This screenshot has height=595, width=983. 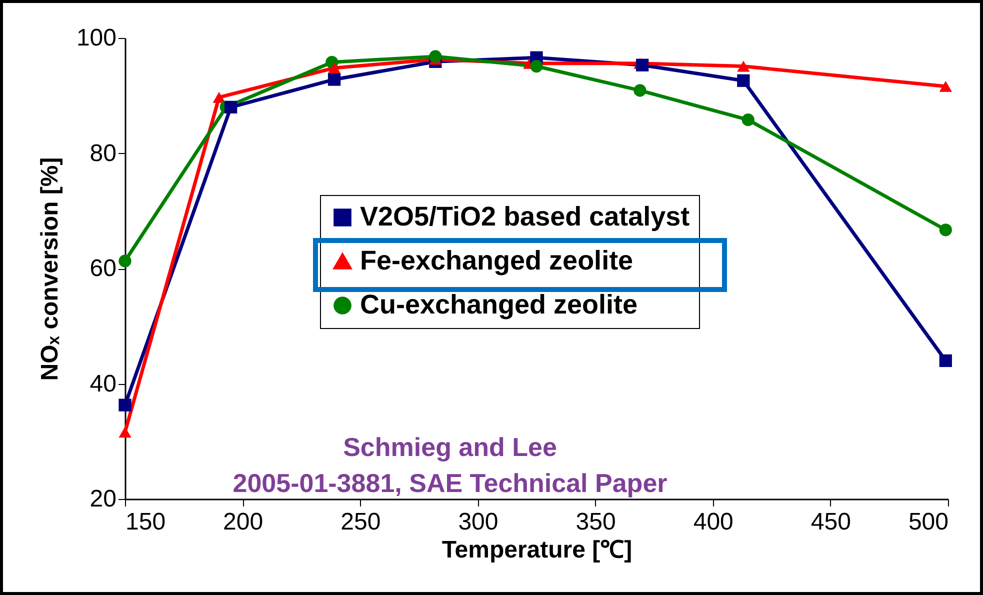 What do you see at coordinates (146, 522) in the screenshot?
I see `x-tick-label: 150` at bounding box center [146, 522].